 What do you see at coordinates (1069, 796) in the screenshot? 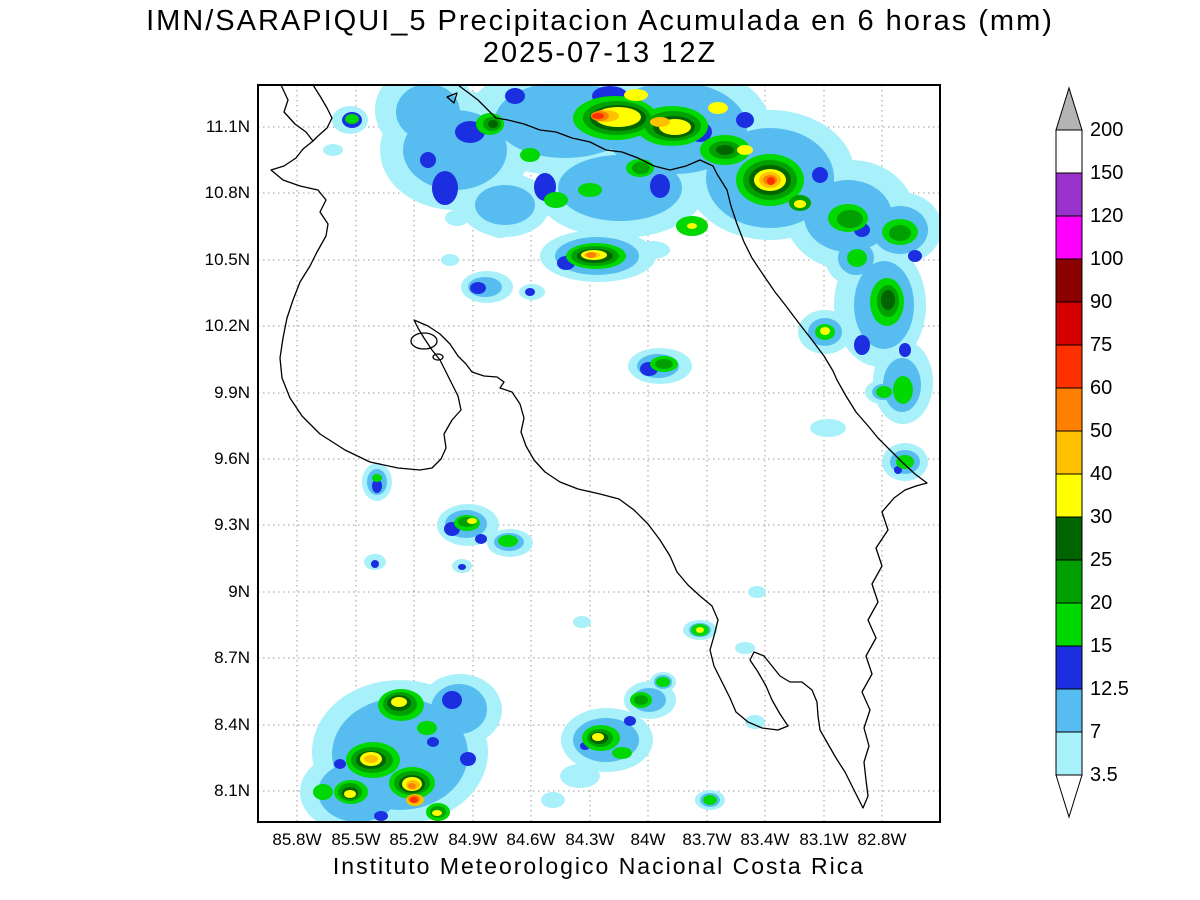
I see `colorbar-under-arrow` at bounding box center [1069, 796].